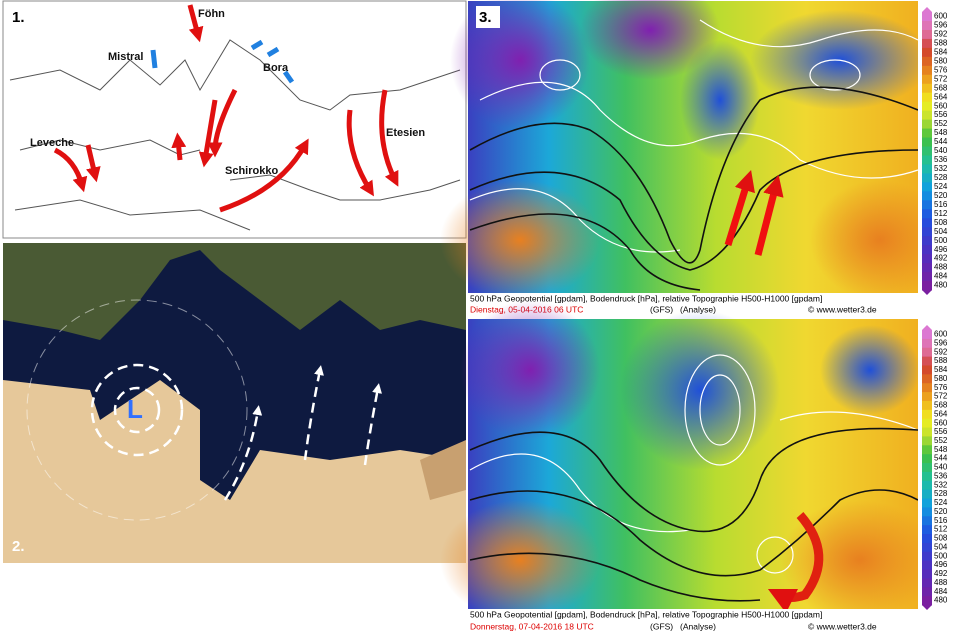 The image size is (964, 640). I want to click on colorbar-label: 600, so click(941, 16).